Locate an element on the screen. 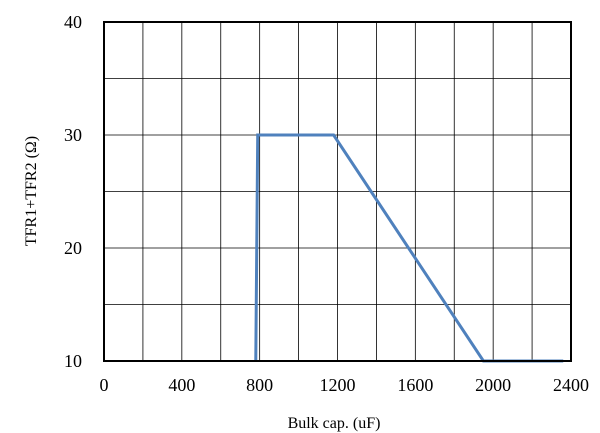 The height and width of the screenshot is (433, 600). x-tick-label: 0 is located at coordinates (104, 385).